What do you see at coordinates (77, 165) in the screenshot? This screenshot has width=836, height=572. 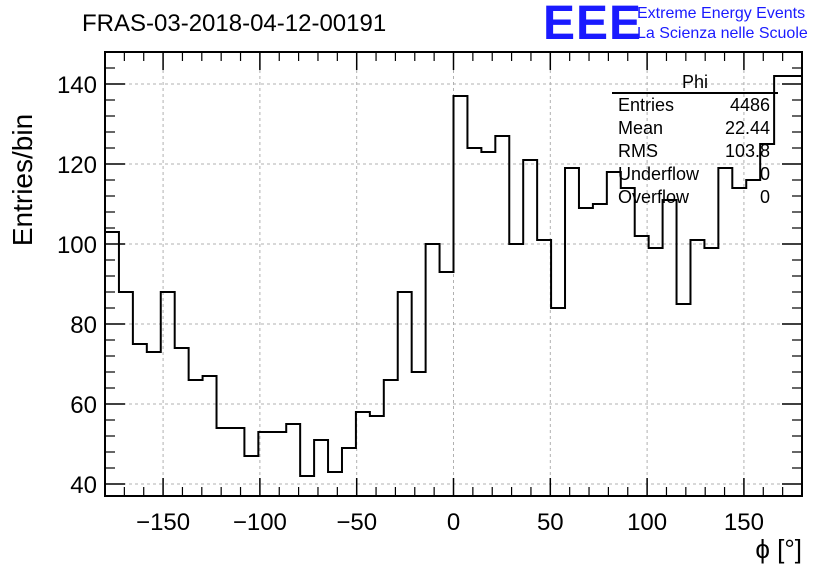 I see `y-tick-label: 120` at bounding box center [77, 165].